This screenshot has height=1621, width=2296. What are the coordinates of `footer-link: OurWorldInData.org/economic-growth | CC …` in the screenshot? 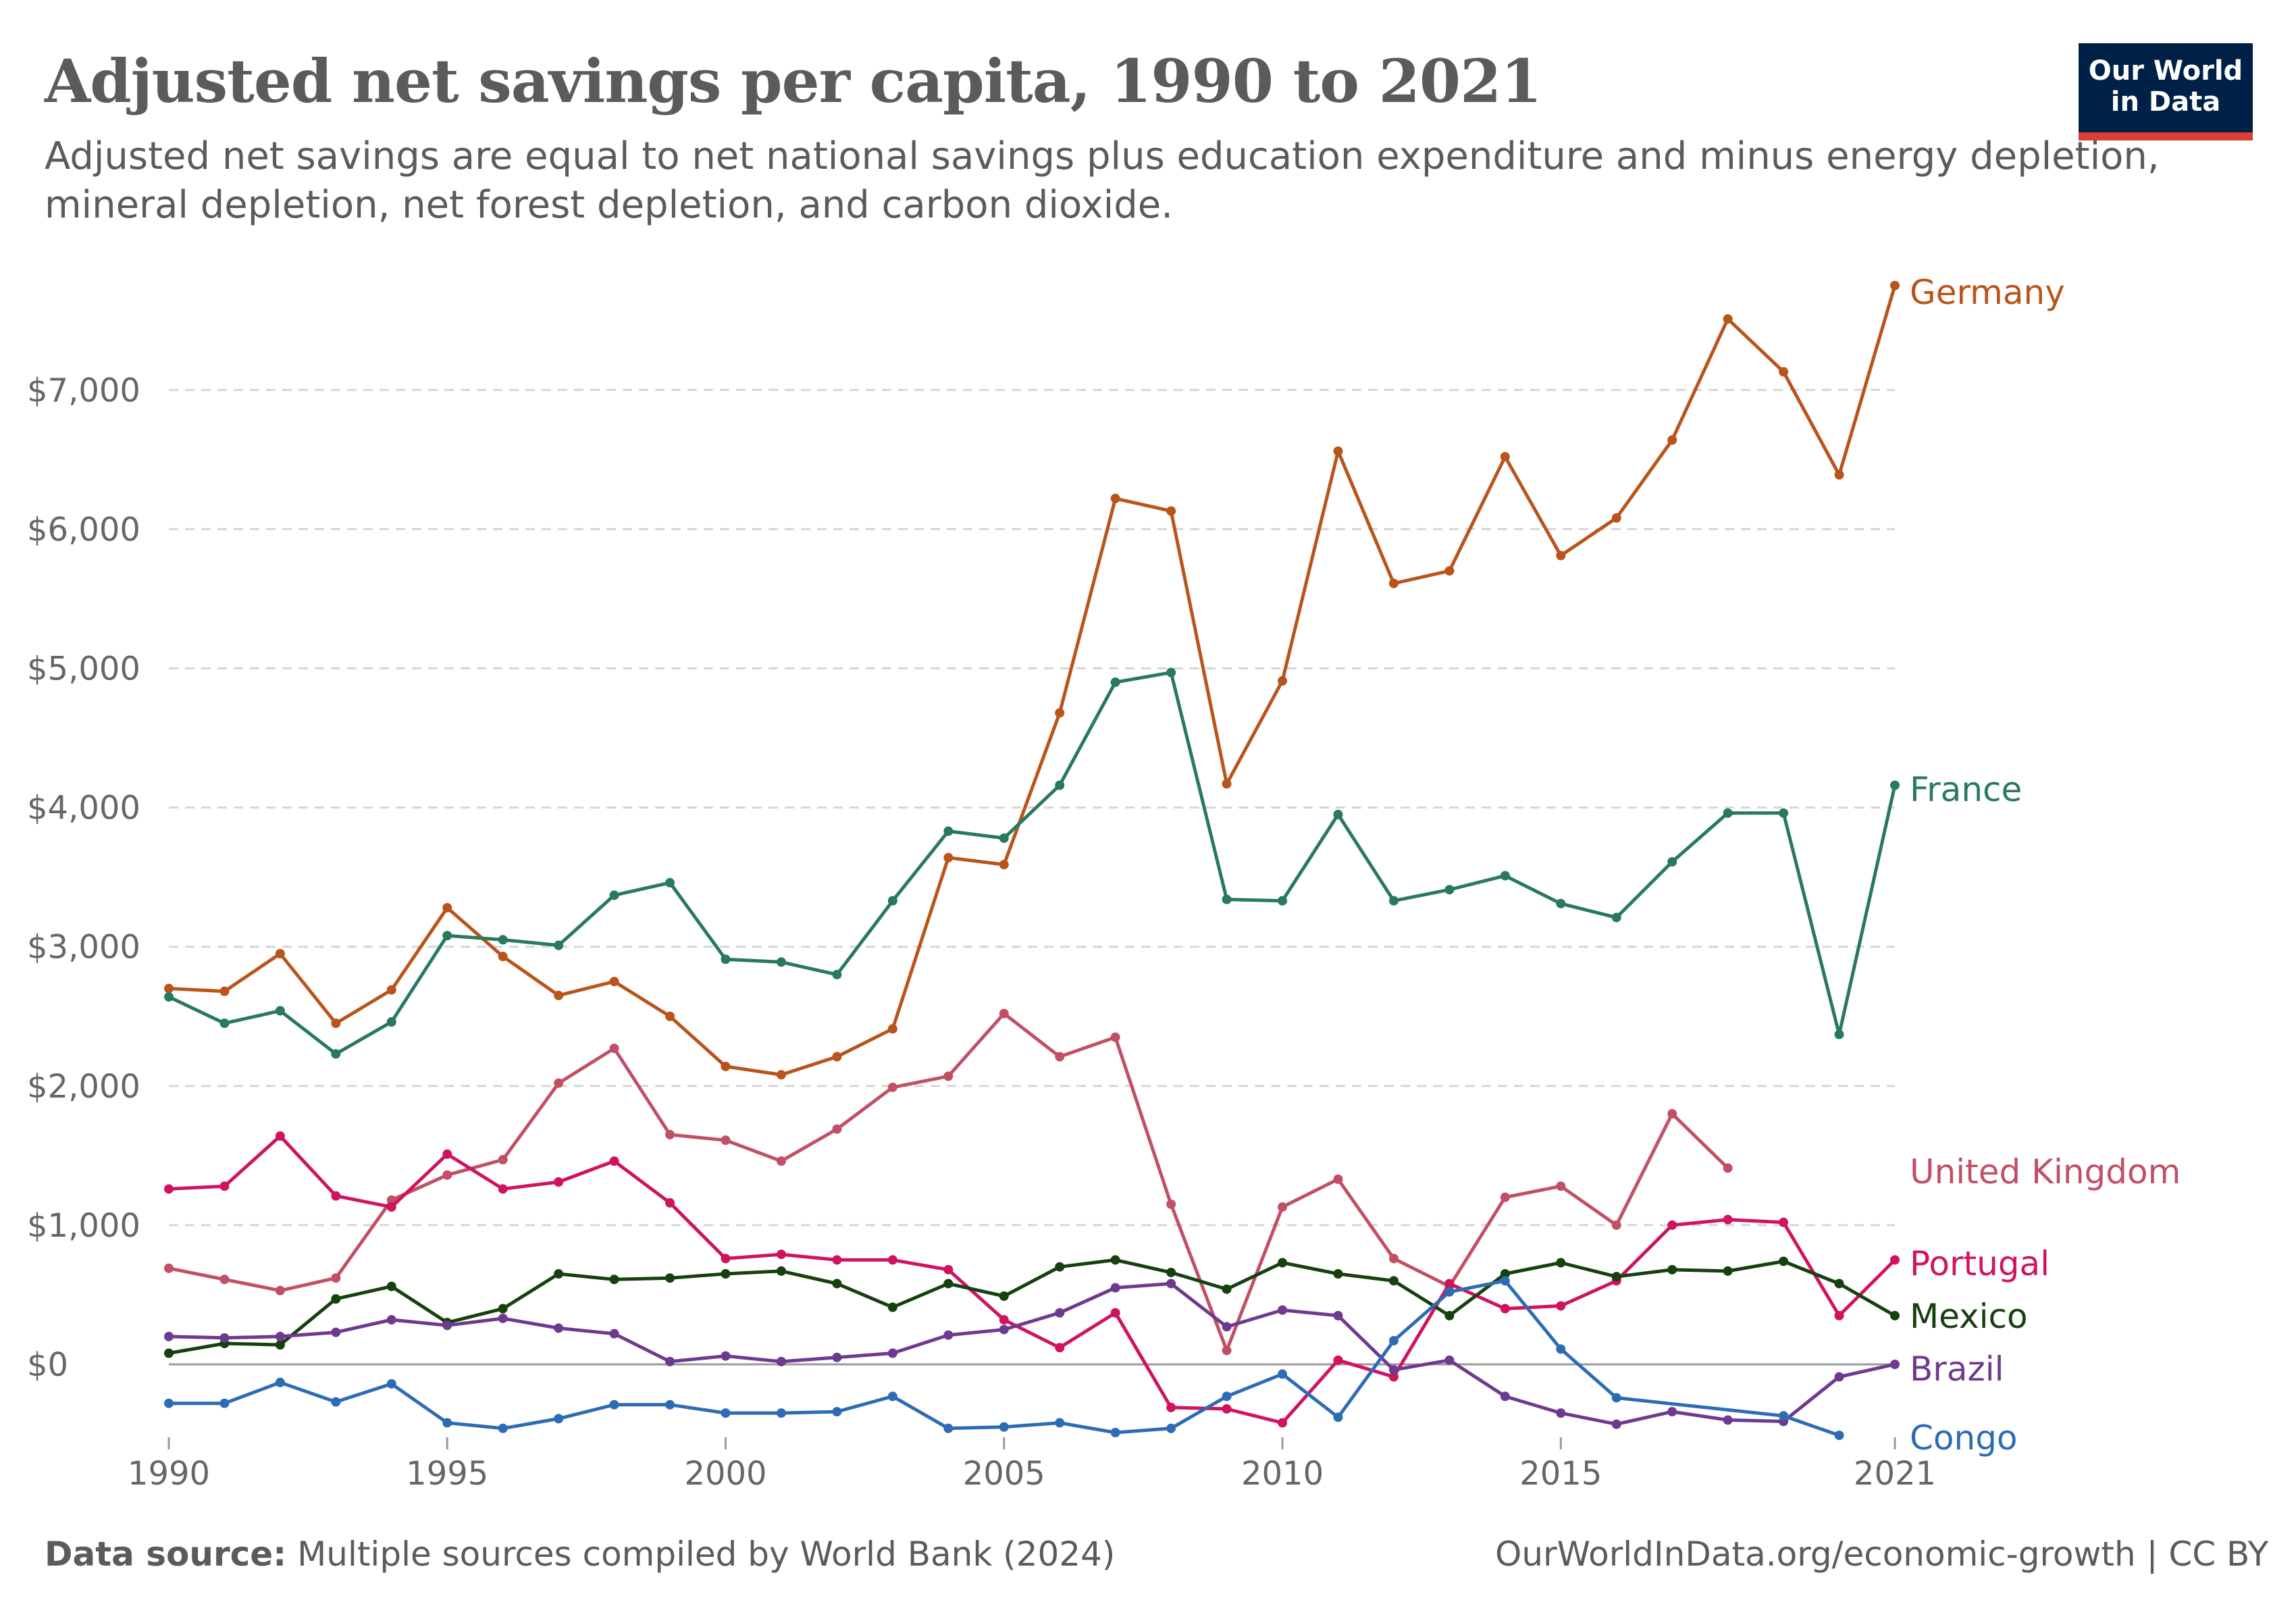 It's located at (1882, 1554).